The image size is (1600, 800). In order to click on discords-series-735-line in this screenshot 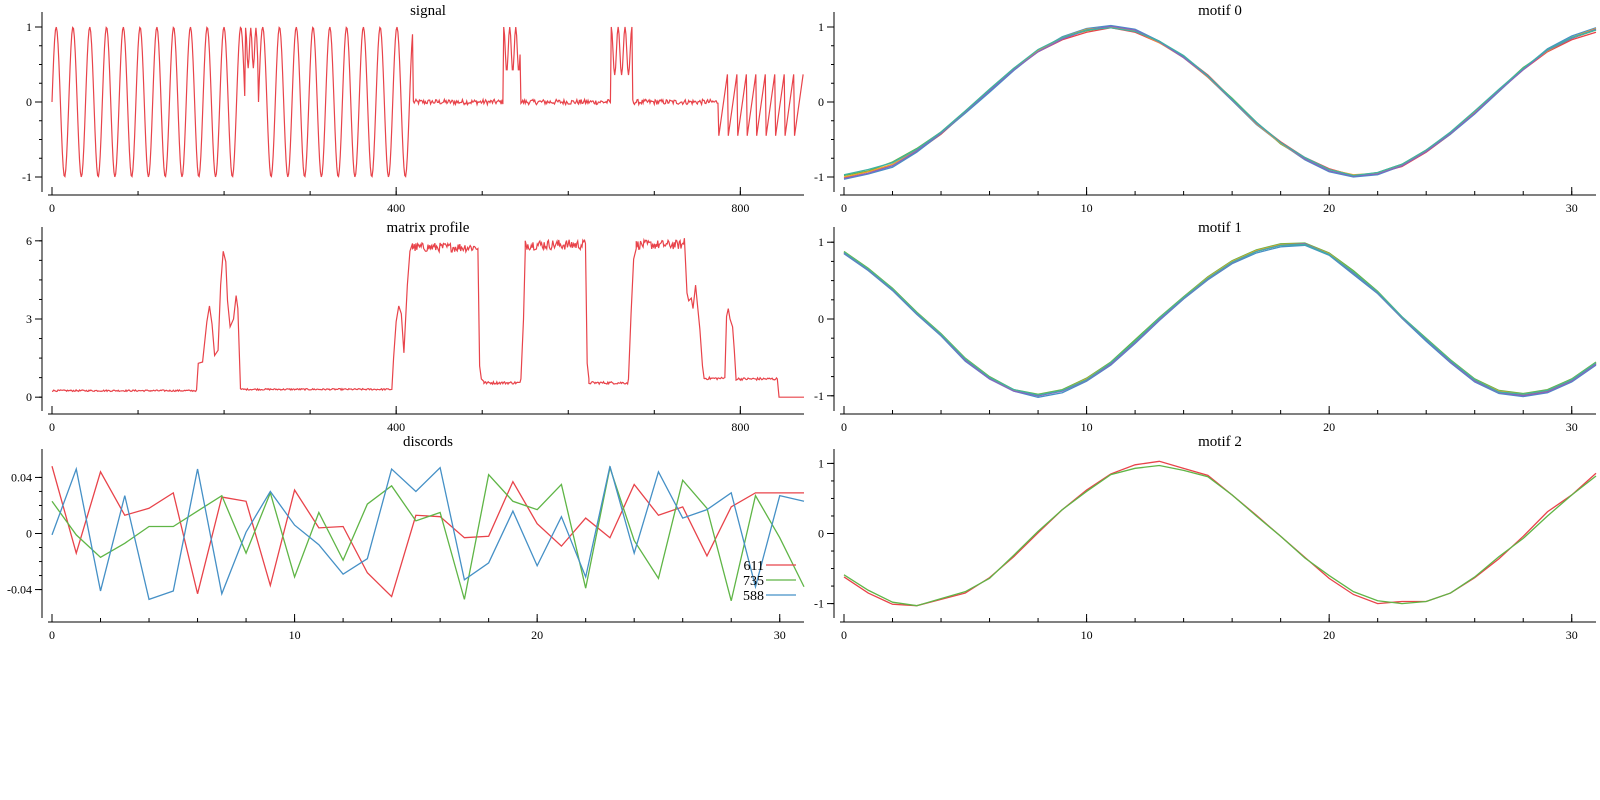, I will do `click(428, 533)`.